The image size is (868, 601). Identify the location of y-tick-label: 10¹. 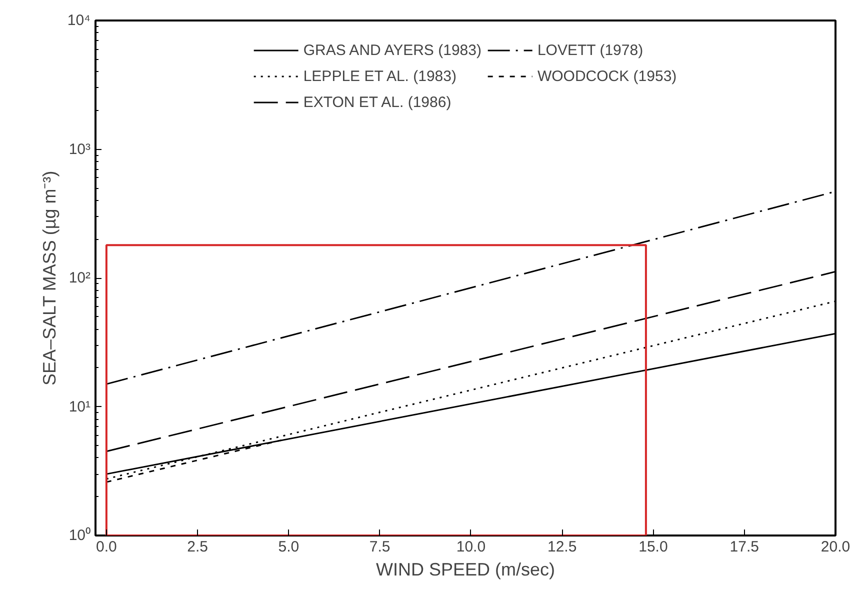
(79, 407).